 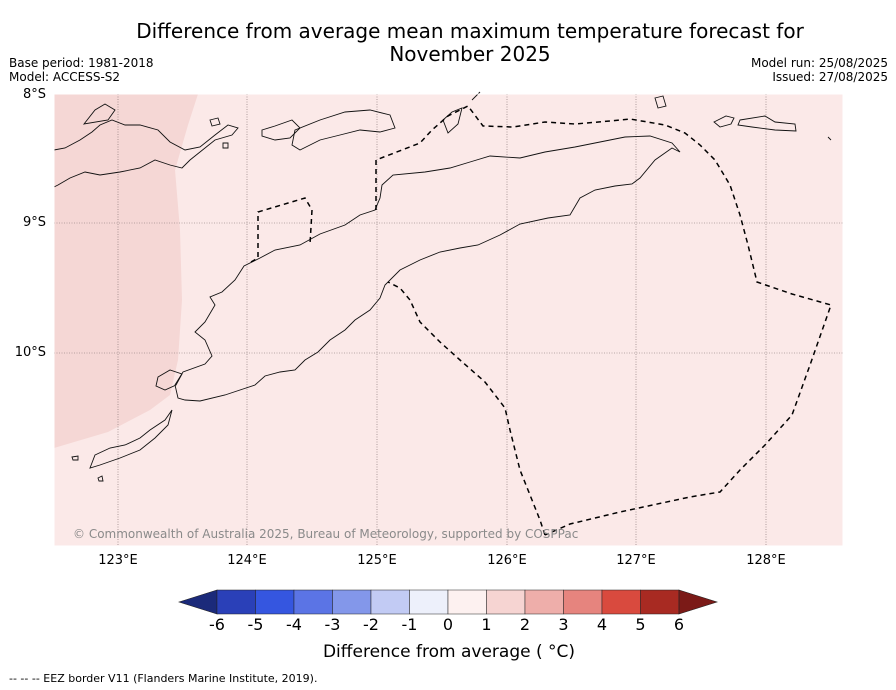 I want to click on colorbar-tick: -6, so click(x=217, y=624).